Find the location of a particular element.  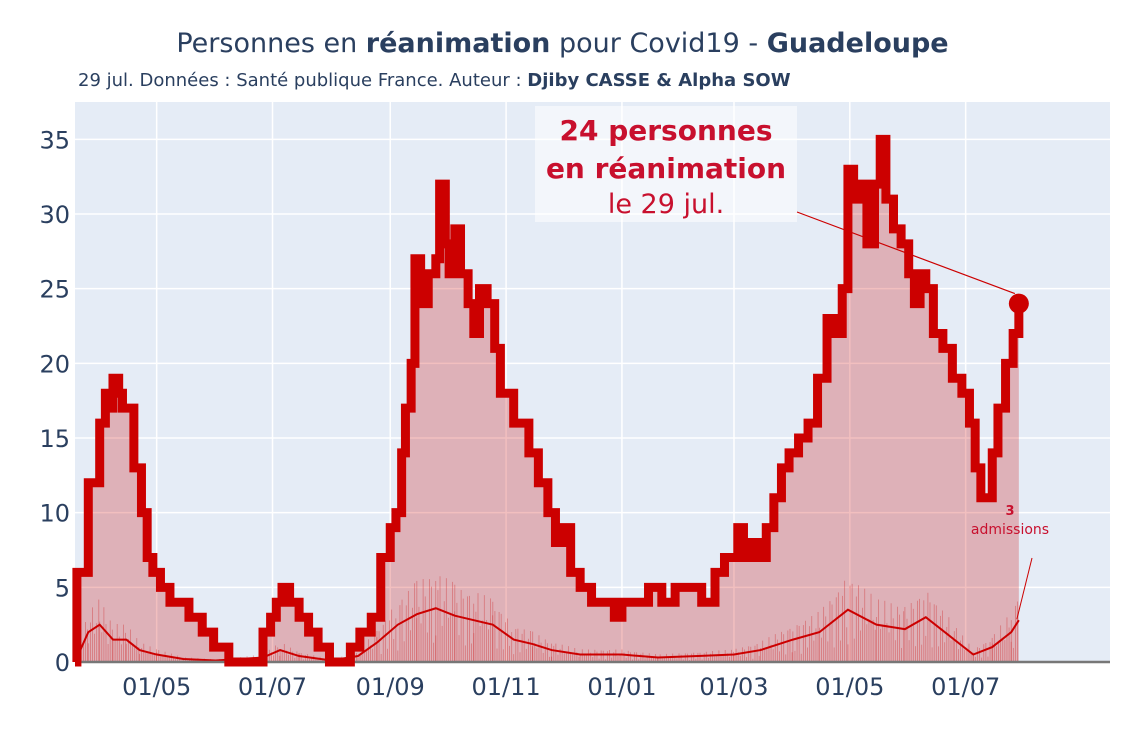

callout-arrow is located at coordinates (906, 253).